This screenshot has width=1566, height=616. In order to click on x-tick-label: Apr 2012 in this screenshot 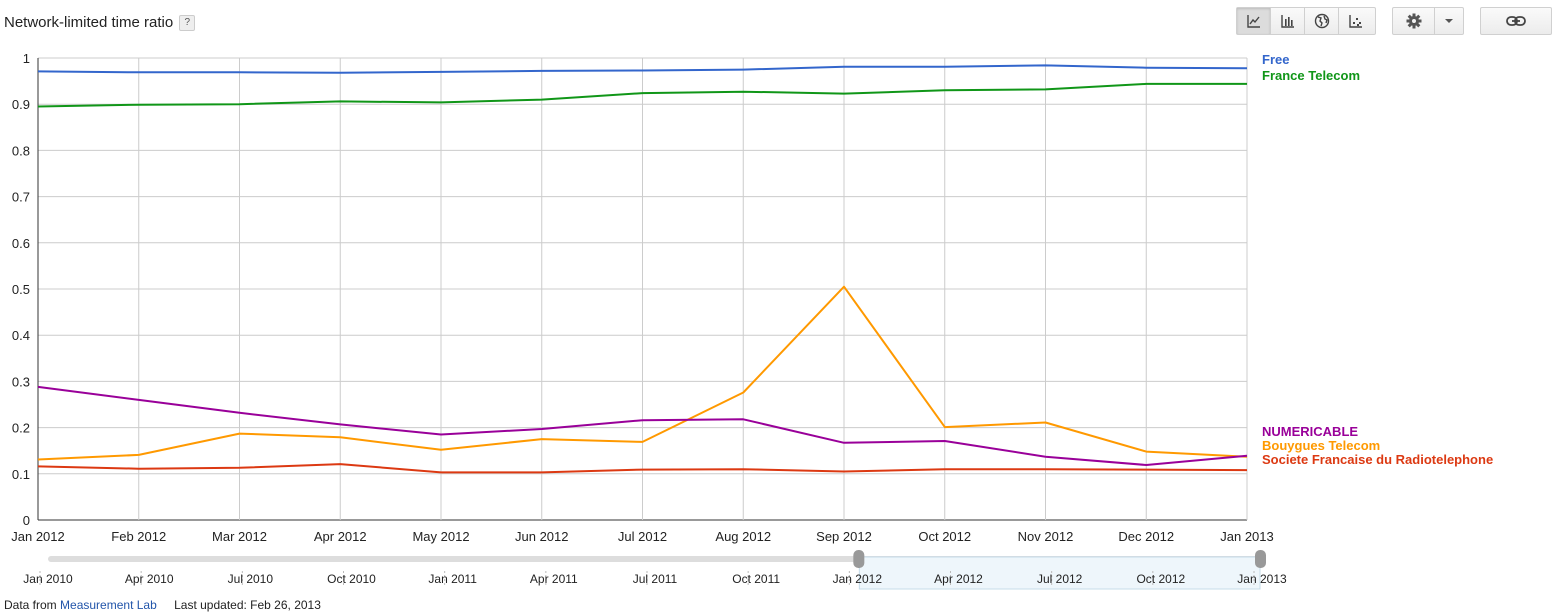, I will do `click(340, 536)`.